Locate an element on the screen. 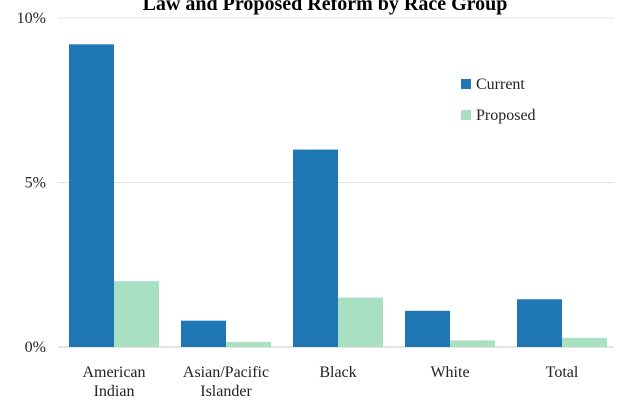  y-tick-label: 0% is located at coordinates (35, 347).